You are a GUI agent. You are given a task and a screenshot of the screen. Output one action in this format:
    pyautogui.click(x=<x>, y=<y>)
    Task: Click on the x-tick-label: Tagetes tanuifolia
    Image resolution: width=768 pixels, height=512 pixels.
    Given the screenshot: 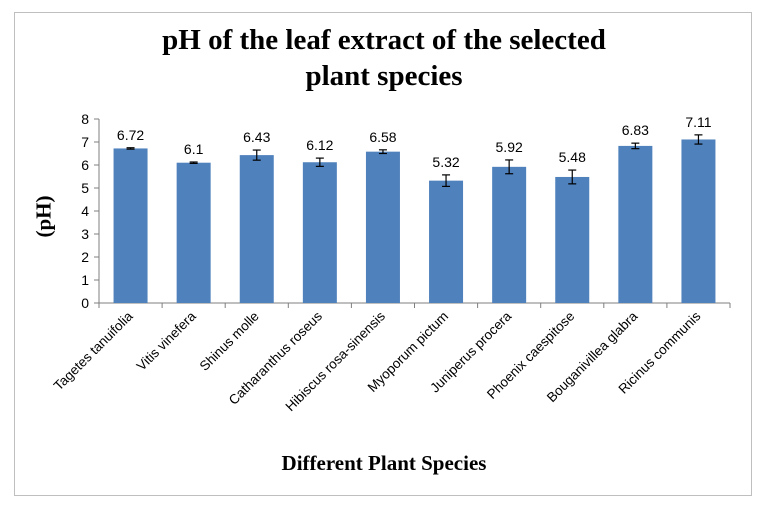 What is the action you would take?
    pyautogui.click(x=93, y=350)
    